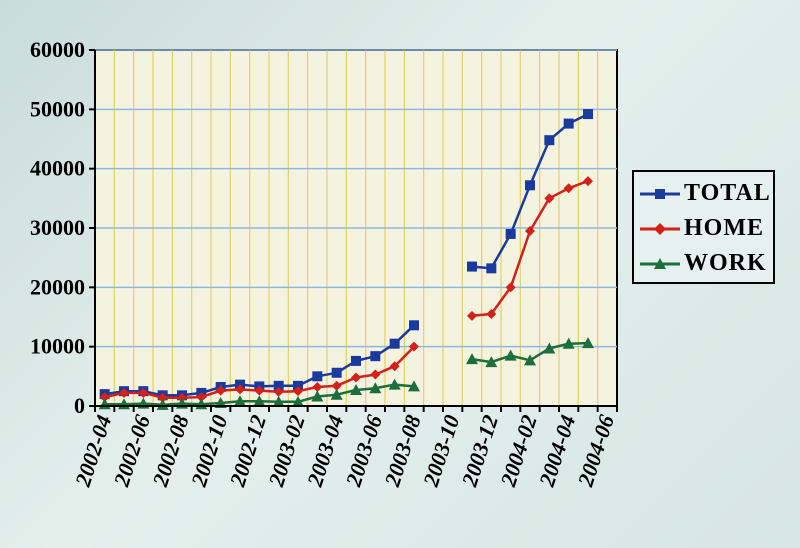  Describe the element at coordinates (57, 108) in the screenshot. I see `y-tick-label: 50000` at that location.